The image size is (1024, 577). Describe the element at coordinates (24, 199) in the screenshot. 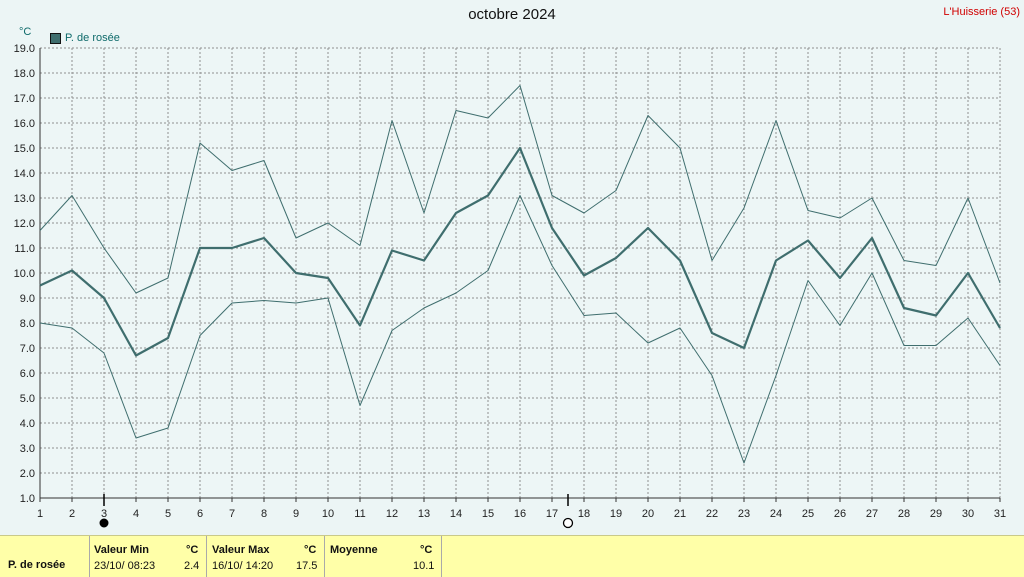

I see `y-tick-label: 13.0` at that location.